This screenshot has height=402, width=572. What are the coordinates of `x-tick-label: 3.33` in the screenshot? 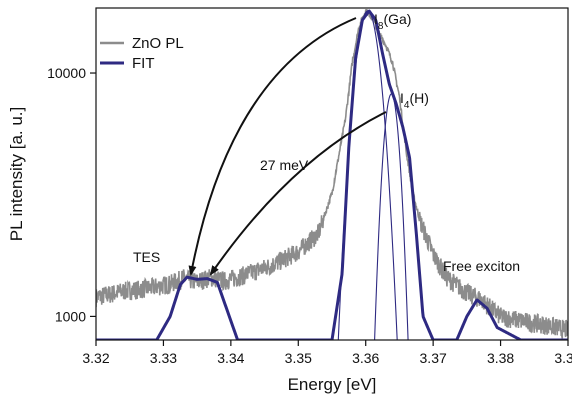 It's located at (163, 358).